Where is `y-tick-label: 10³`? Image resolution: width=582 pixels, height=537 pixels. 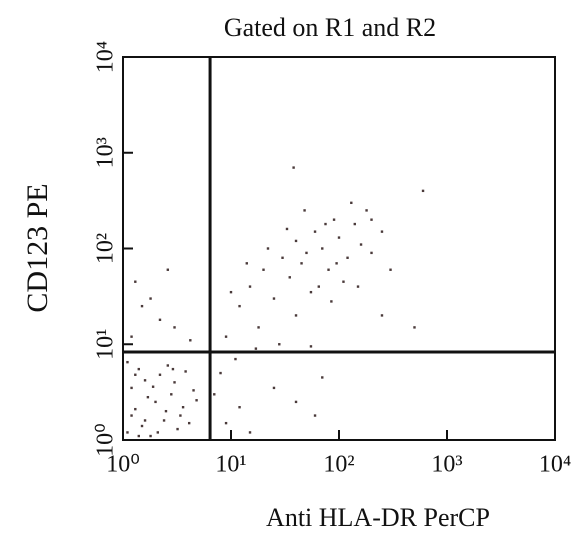 y-tick-label: 10³ is located at coordinates (106, 152).